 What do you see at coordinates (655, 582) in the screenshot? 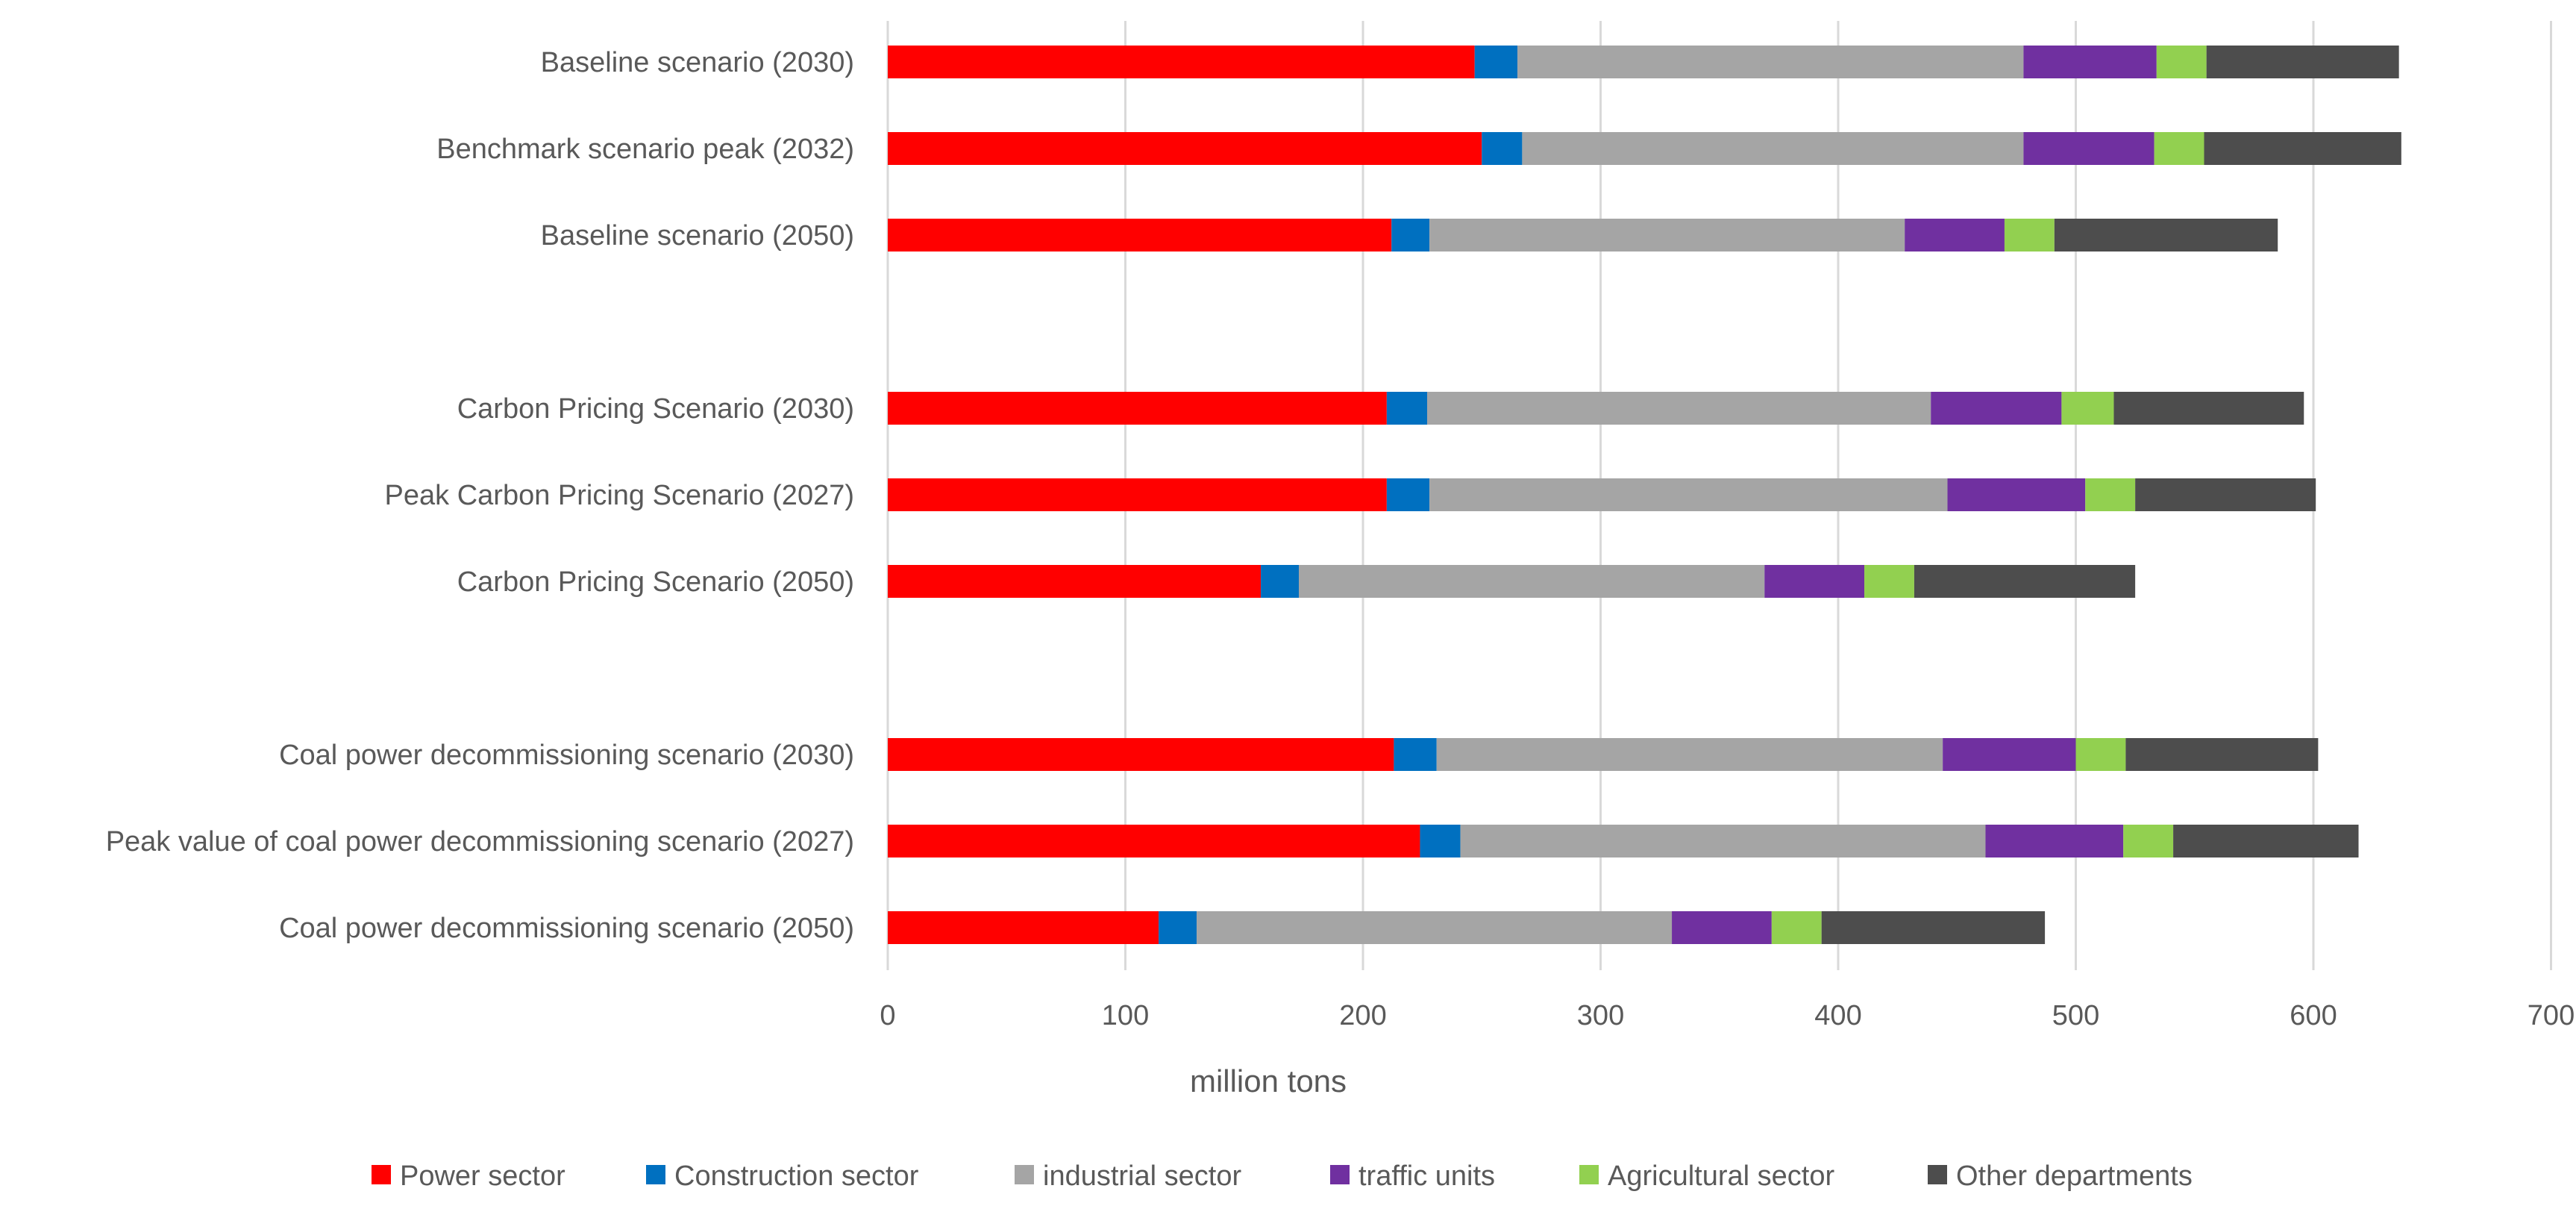
I see `category-label: Carbon Pricing Scenario (2050)` at bounding box center [655, 582].